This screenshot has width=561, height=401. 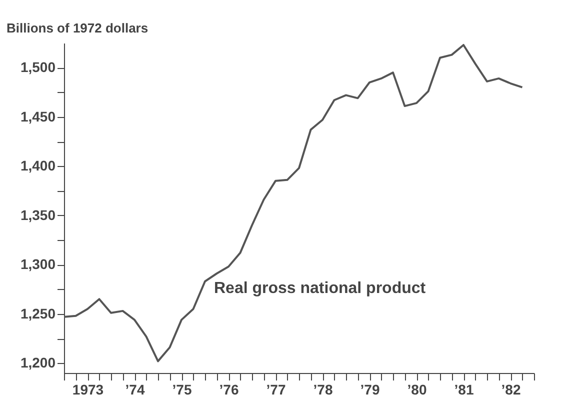 I want to click on y-tick-label: 1,400, so click(x=38, y=166).